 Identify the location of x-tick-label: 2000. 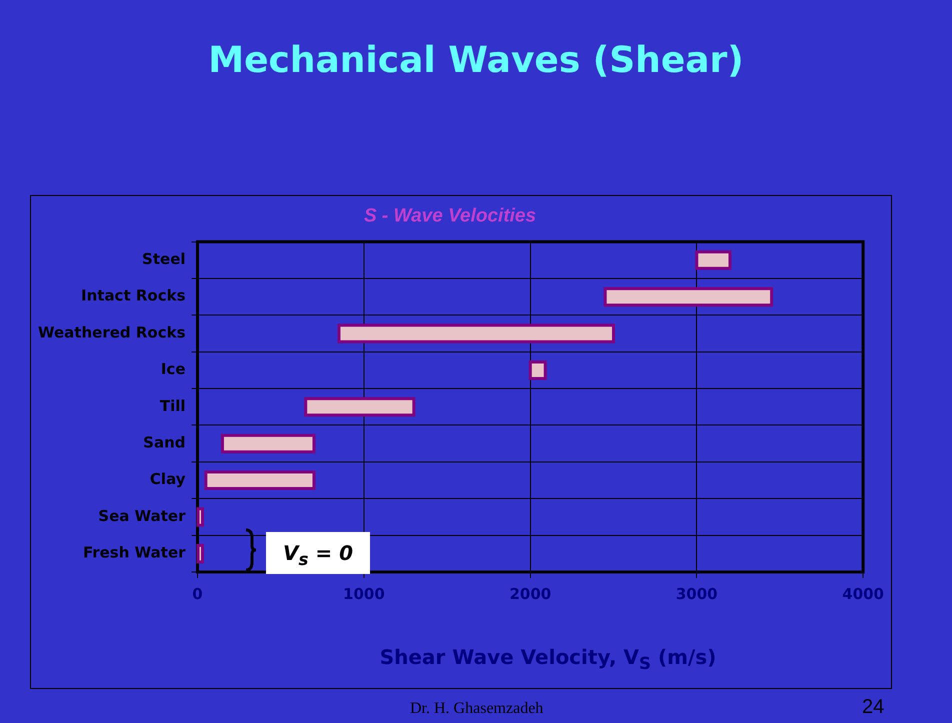
(530, 593).